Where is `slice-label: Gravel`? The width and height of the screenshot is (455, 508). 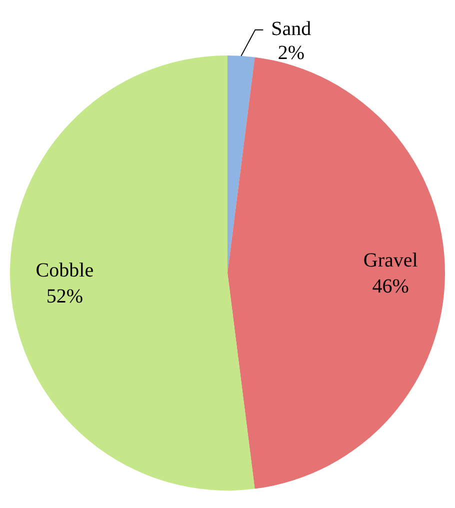
slice-label: Gravel is located at coordinates (390, 260).